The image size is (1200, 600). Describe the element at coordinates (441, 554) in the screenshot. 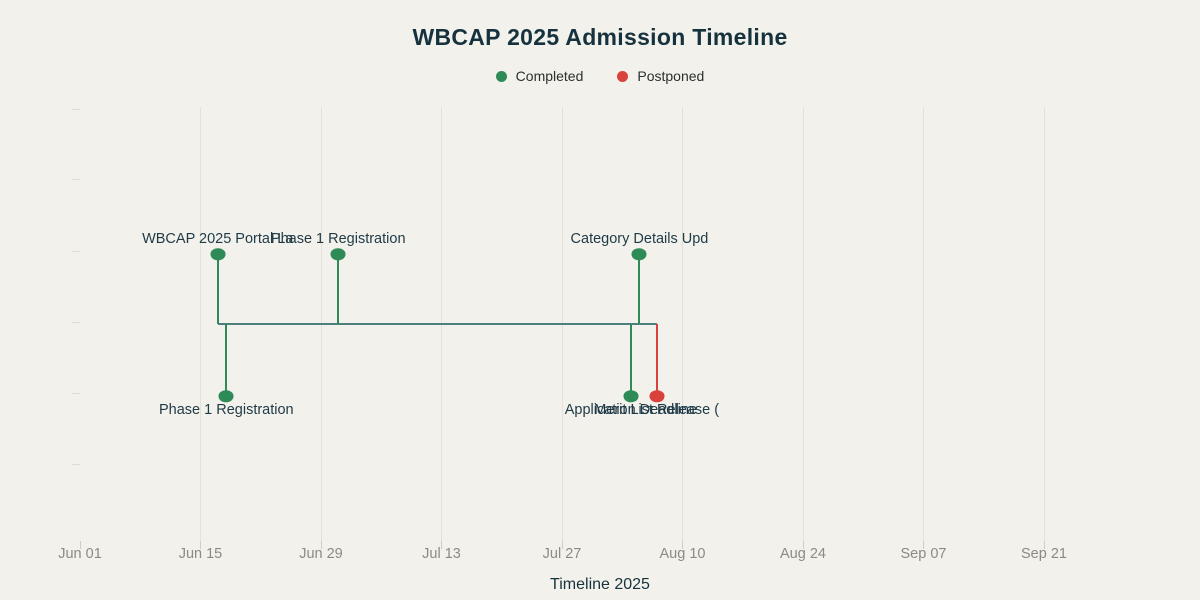

I see `x-tick-label: Jul 13` at that location.